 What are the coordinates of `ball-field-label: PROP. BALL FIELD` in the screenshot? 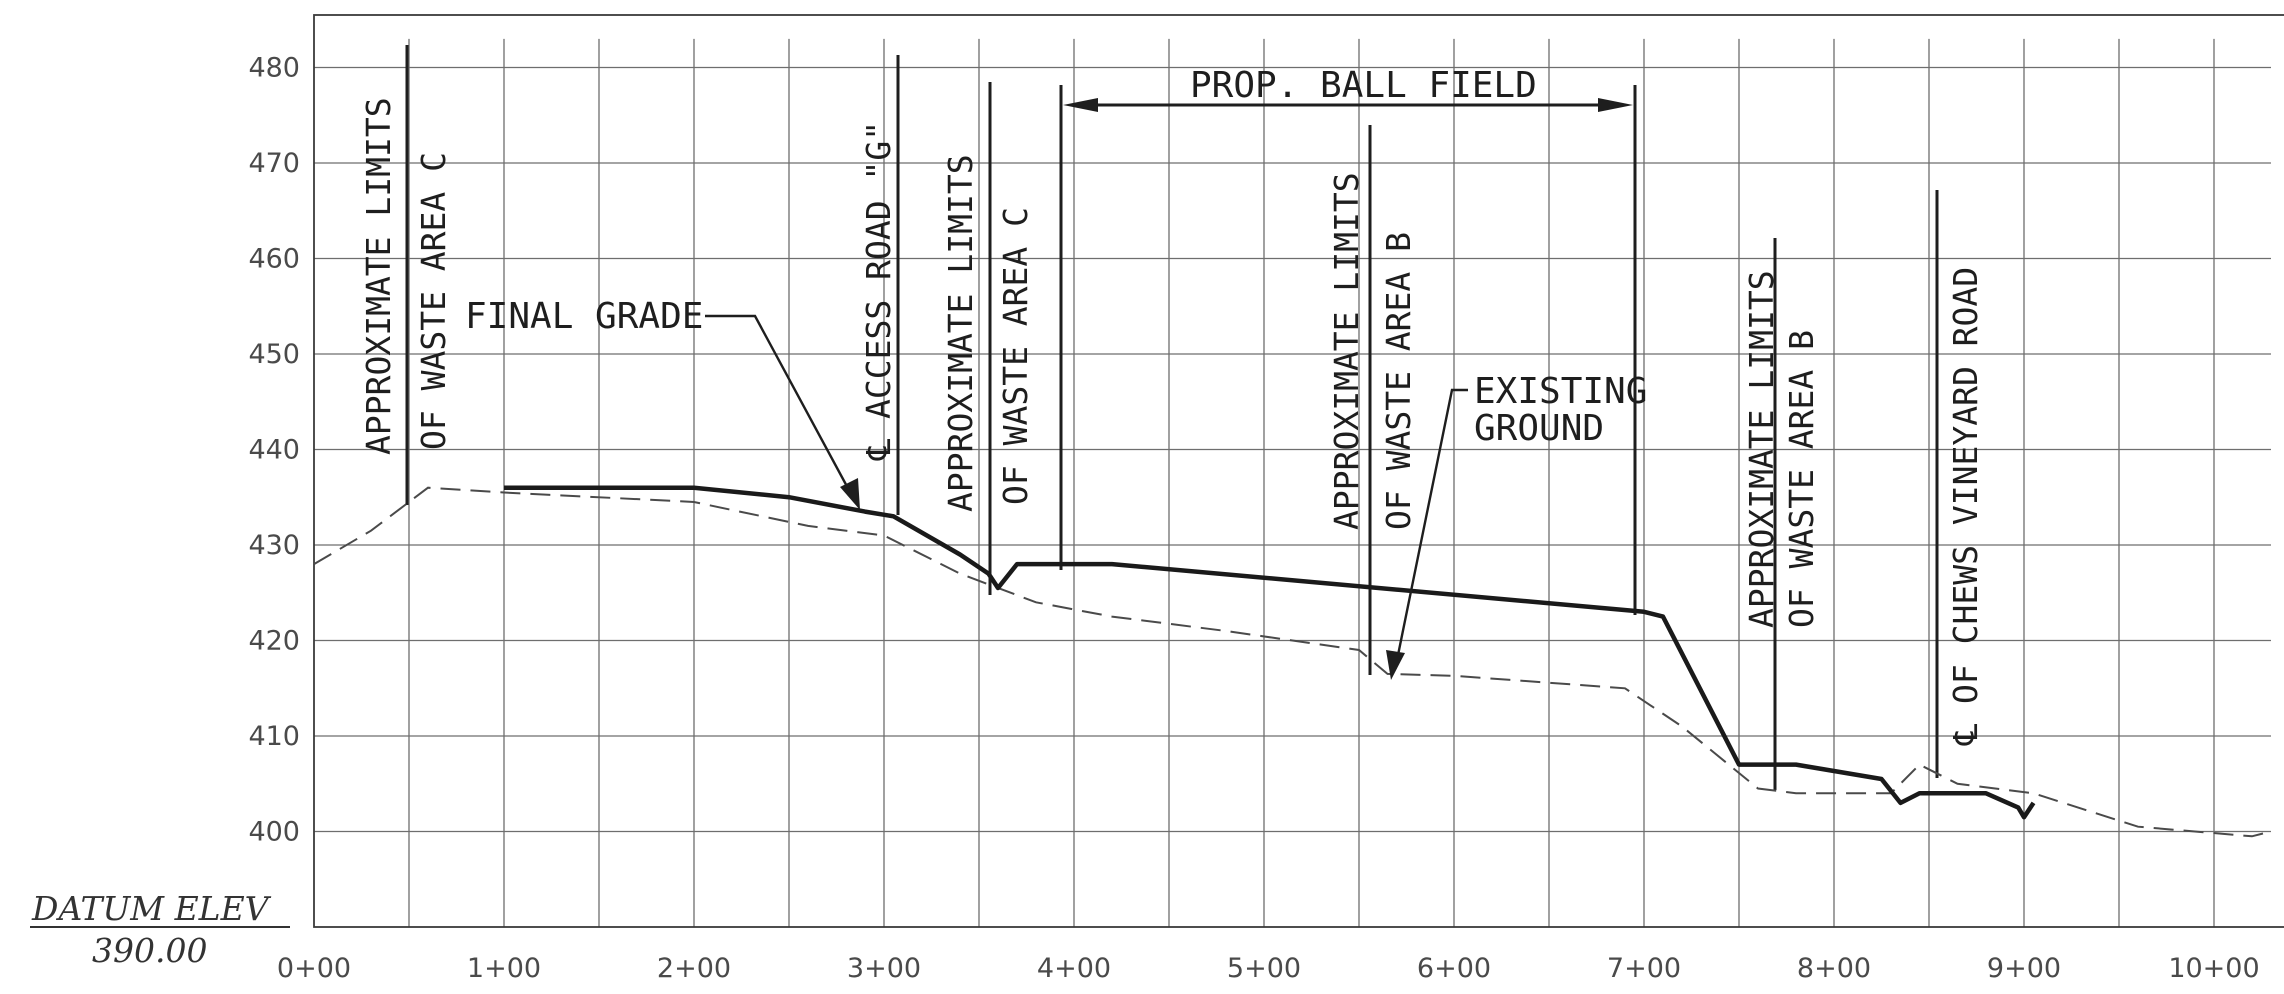 It's located at (1363, 85).